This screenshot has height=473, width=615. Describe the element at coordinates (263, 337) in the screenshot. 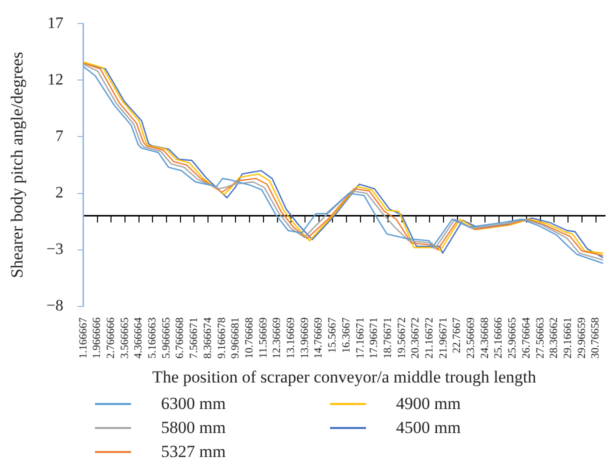

I see `x-tick-label: 11.56669` at that location.